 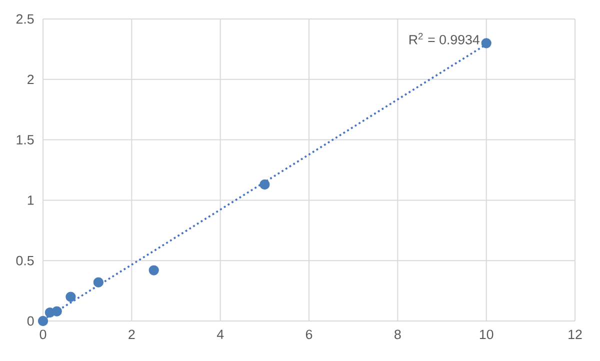 What do you see at coordinates (31, 200) in the screenshot?
I see `y-tick-label: 1` at bounding box center [31, 200].